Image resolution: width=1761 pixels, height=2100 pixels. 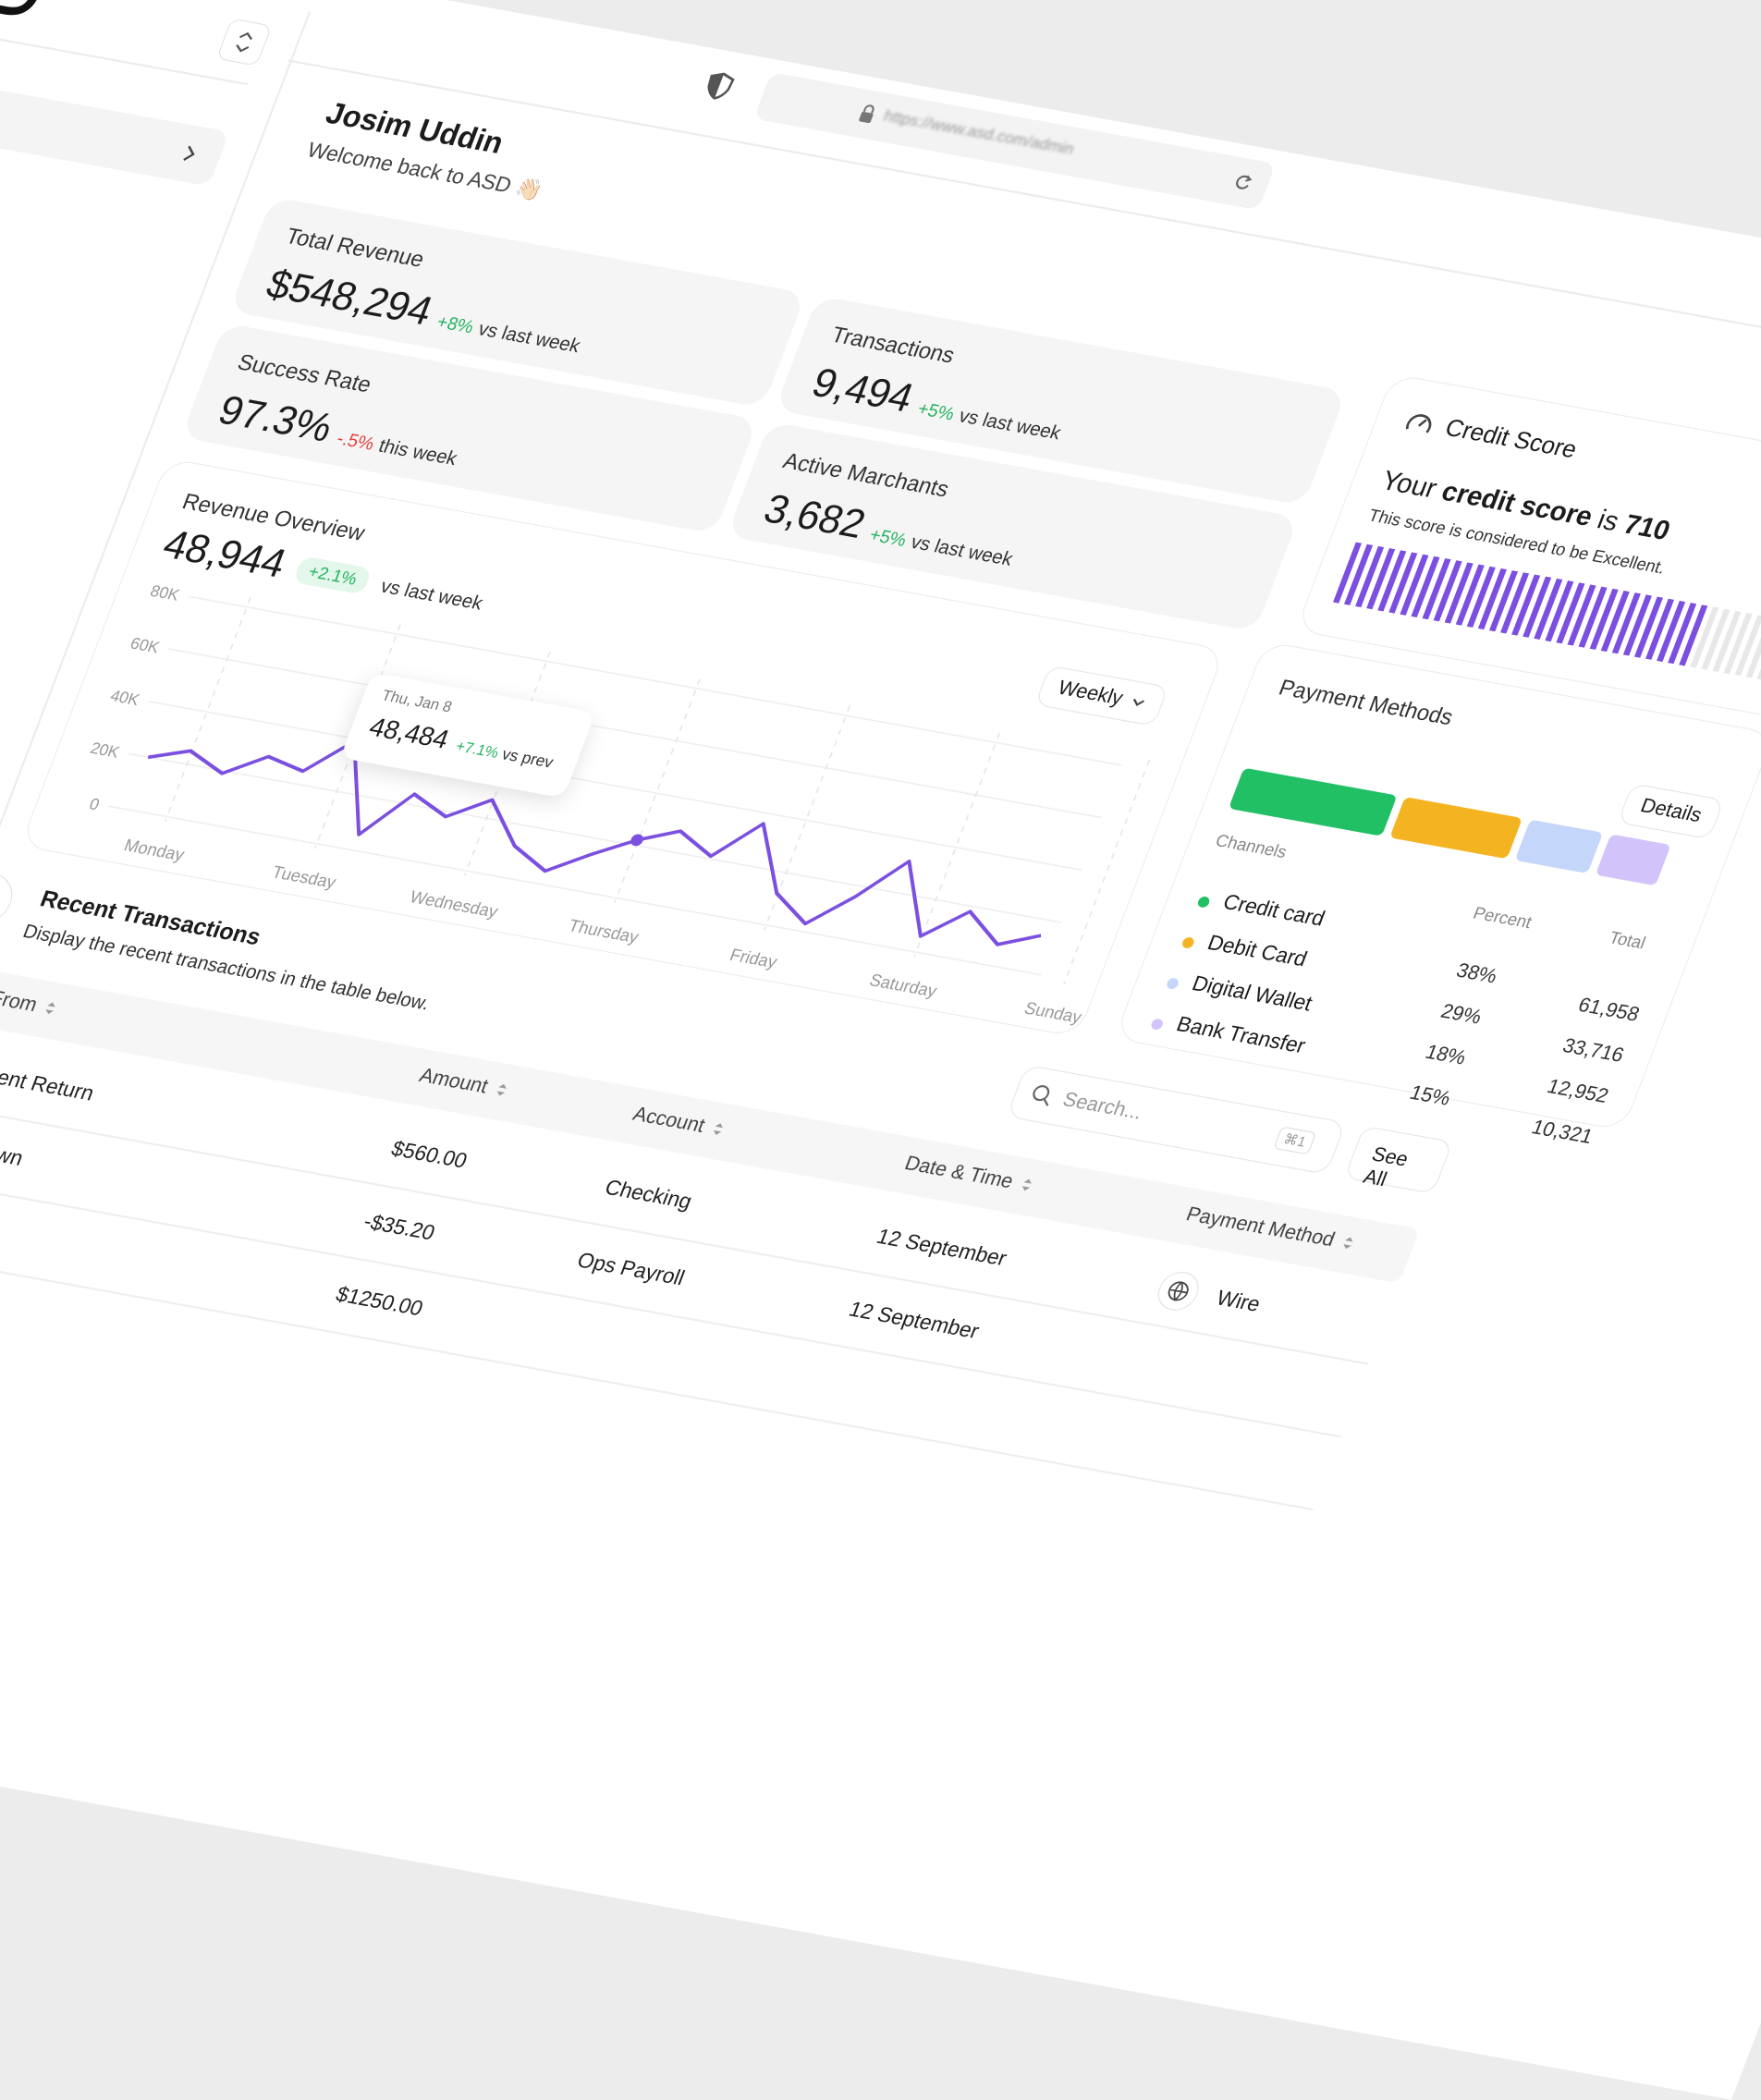 What do you see at coordinates (528, 759) in the screenshot?
I see `tooltip-note: vs prev` at bounding box center [528, 759].